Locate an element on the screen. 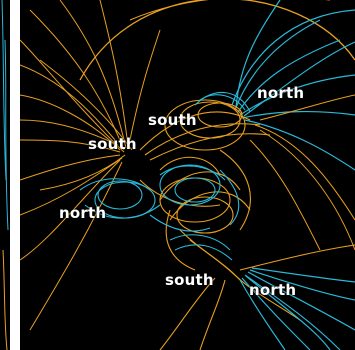 This screenshot has height=350, width=355. left-edge-image-strip is located at coordinates (5, 175).